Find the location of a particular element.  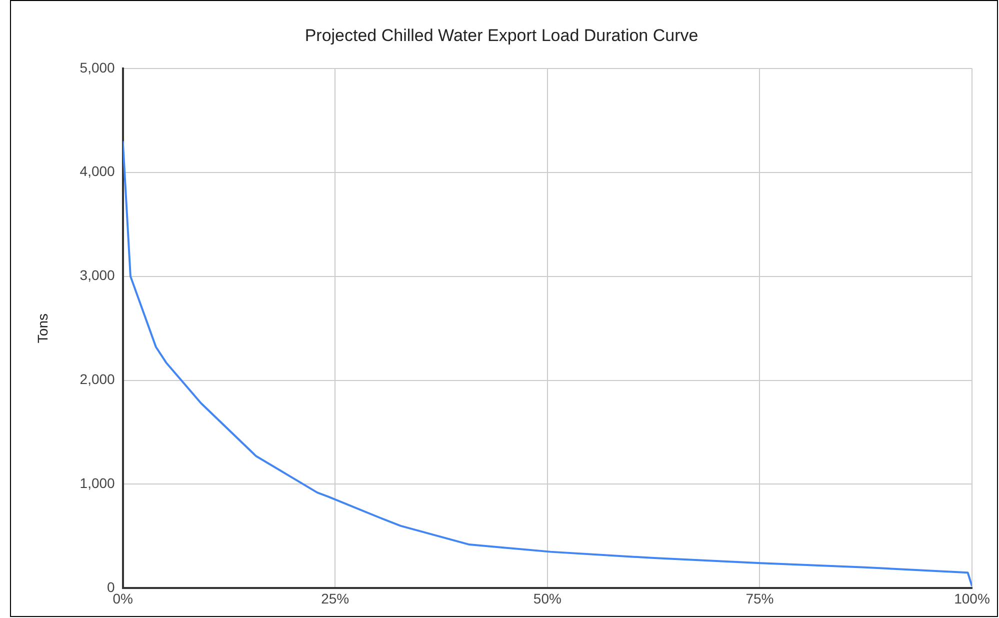

y-tick-label: 3,000 is located at coordinates (98, 275).